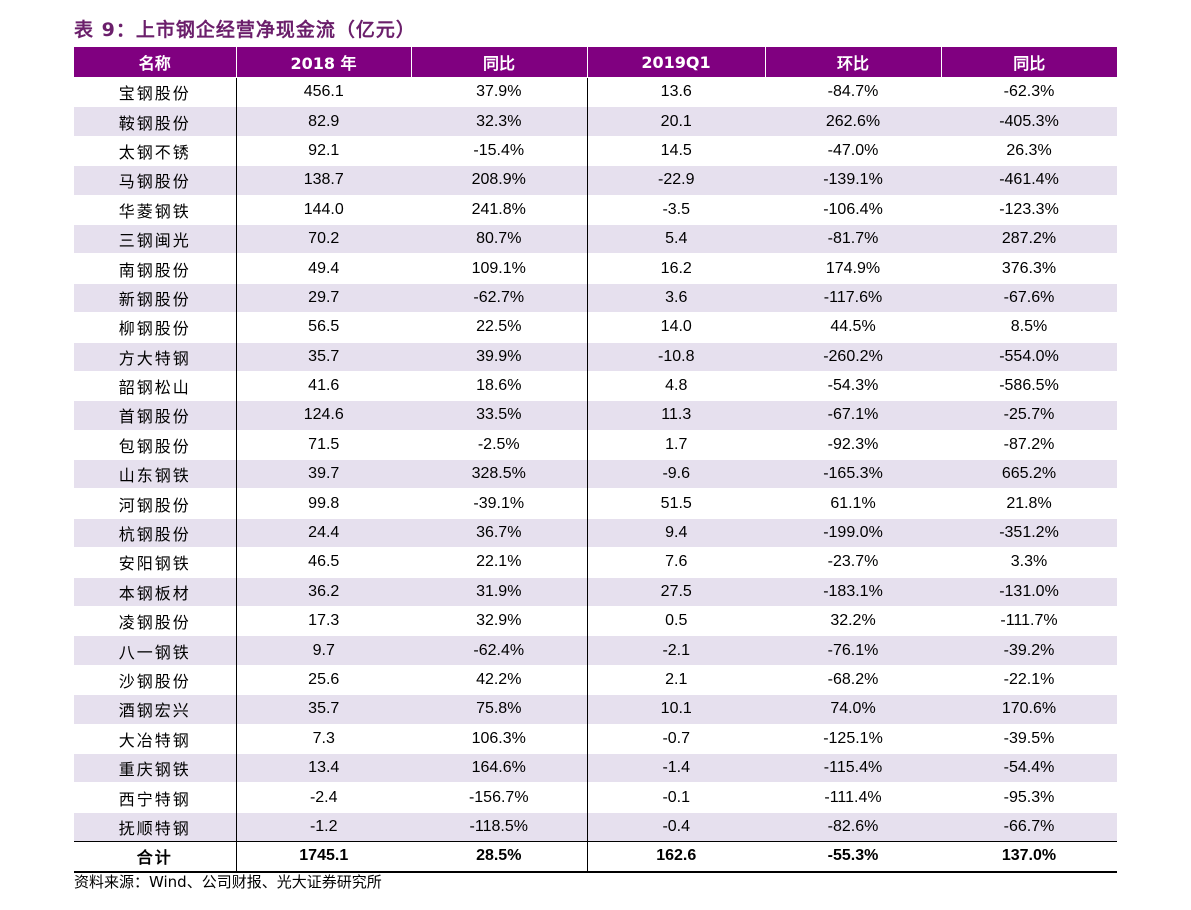  Describe the element at coordinates (1029, 385) in the screenshot. I see `table-cell: -586.5%` at that location.